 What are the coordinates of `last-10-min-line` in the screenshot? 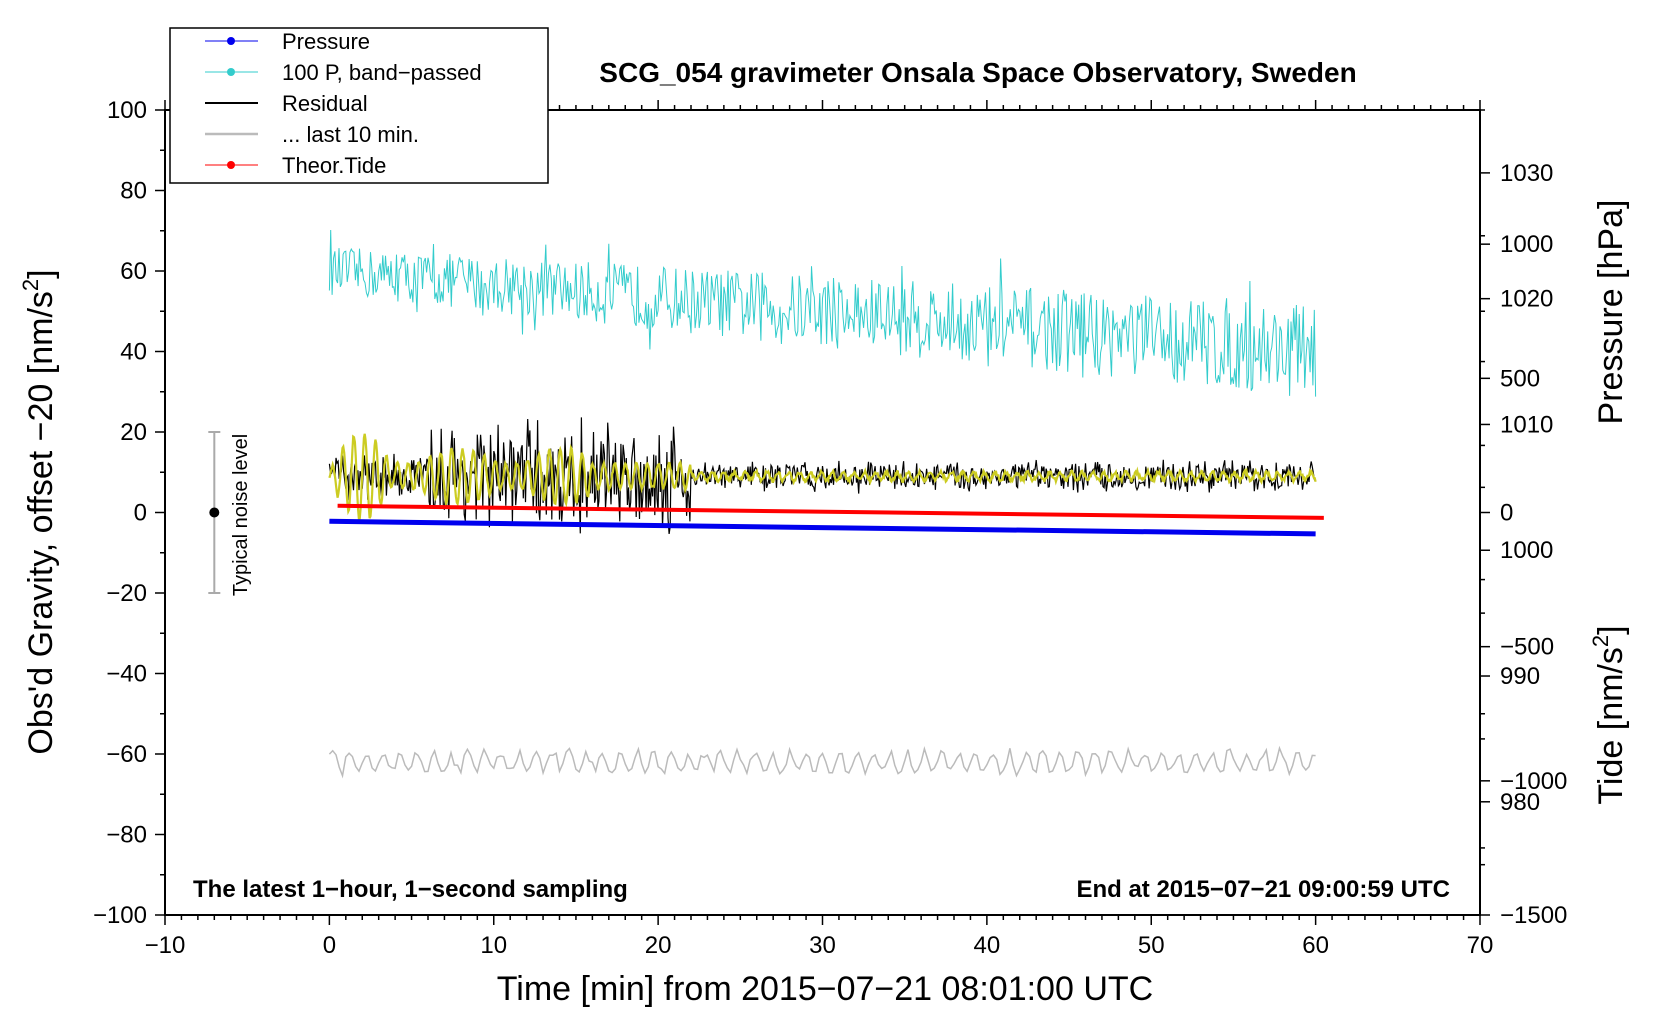 It's located at (822, 762).